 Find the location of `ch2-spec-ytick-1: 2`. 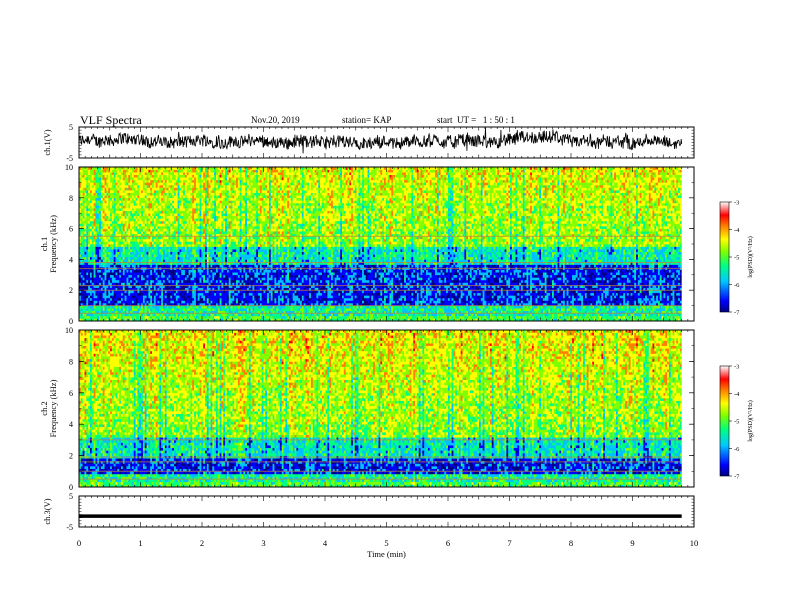

ch2-spec-ytick-1: 2 is located at coordinates (71, 456).